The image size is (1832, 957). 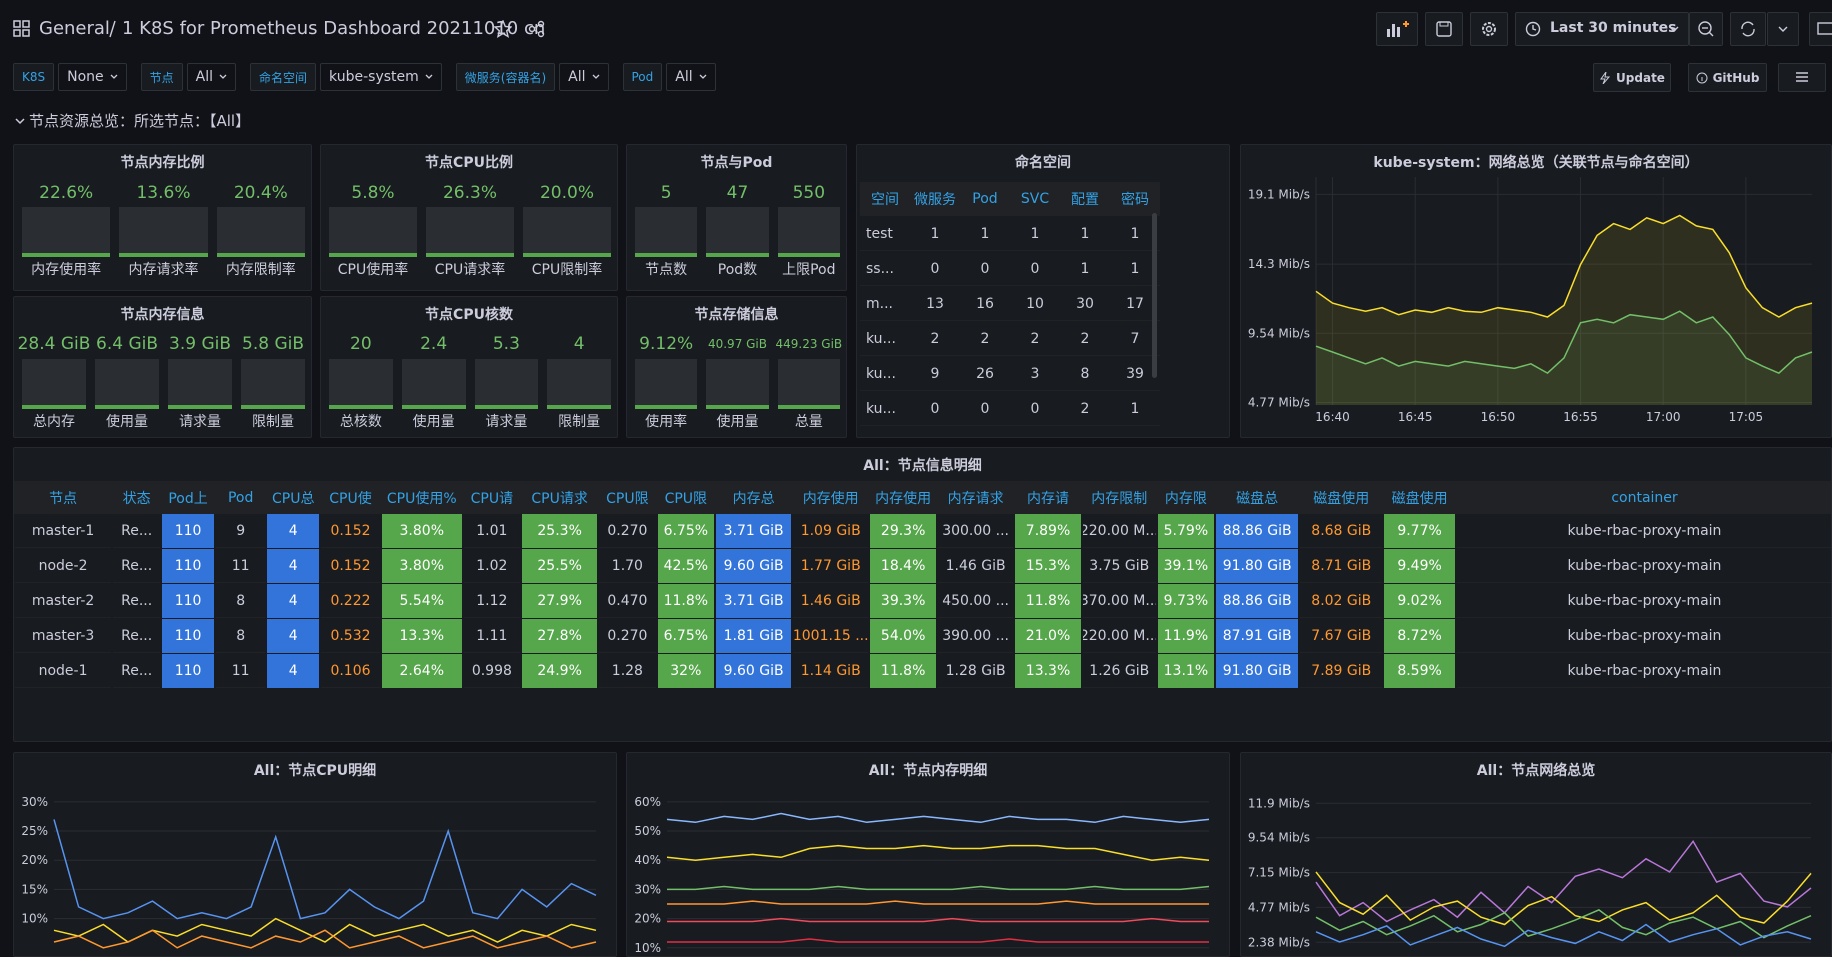 What do you see at coordinates (1489, 29) in the screenshot?
I see `settings-button` at bounding box center [1489, 29].